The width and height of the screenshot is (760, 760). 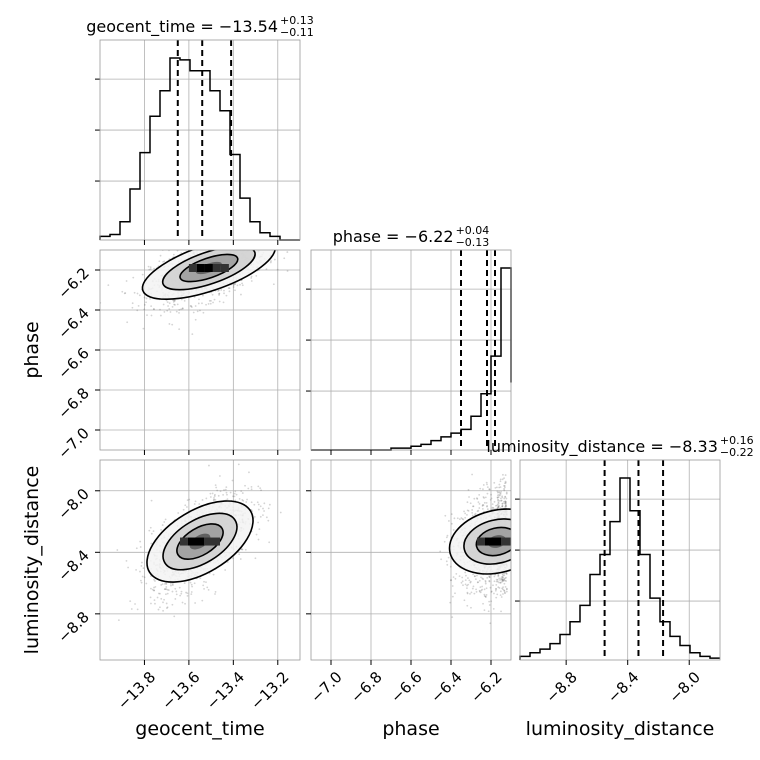 I want to click on y-tick-label-phase: −6.6, so click(x=73, y=363).